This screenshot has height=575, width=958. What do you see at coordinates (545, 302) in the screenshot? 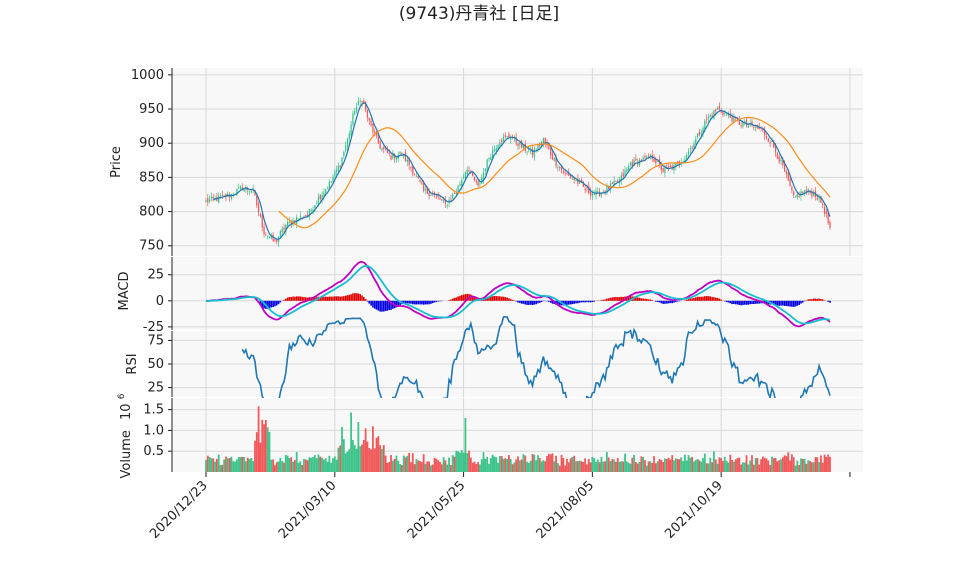
I see `macd-histogram` at bounding box center [545, 302].